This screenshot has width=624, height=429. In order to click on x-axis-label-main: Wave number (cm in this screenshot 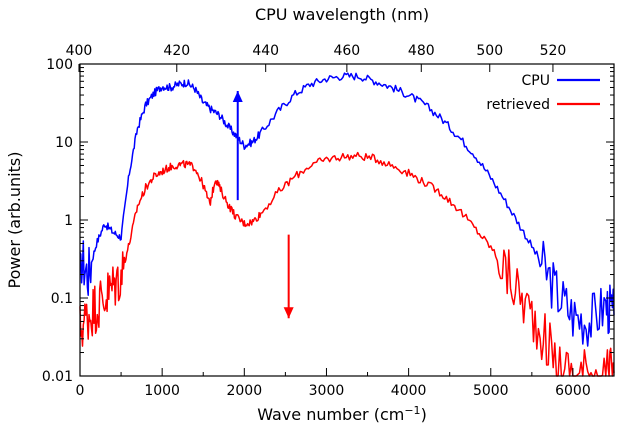, I will do `click(330, 414)`.